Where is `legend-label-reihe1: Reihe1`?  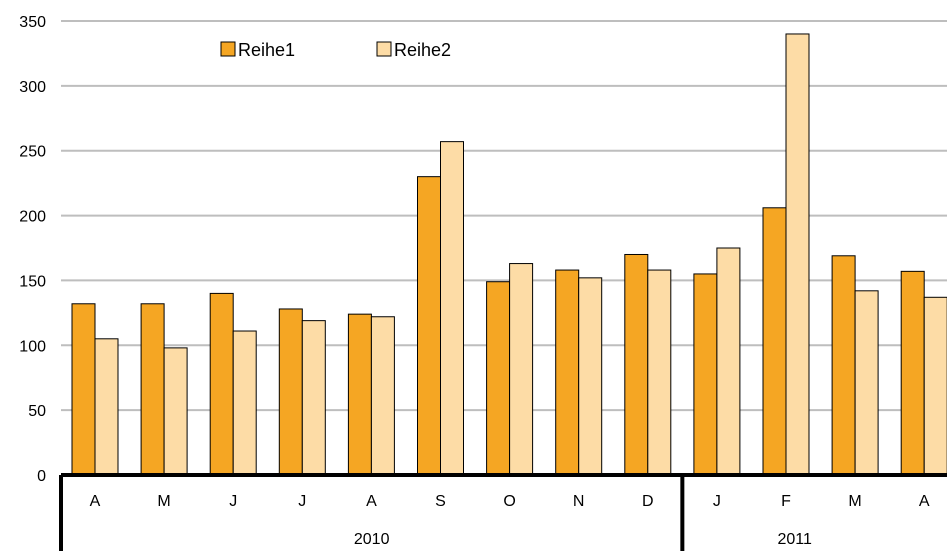 legend-label-reihe1: Reihe1 is located at coordinates (266, 50).